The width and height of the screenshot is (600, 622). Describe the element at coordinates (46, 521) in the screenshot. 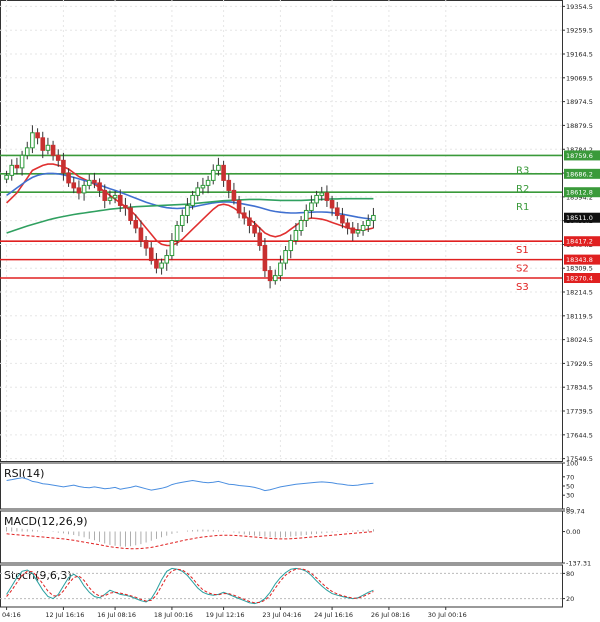

I see `indicator-title: MACD(12,26,9)` at that location.